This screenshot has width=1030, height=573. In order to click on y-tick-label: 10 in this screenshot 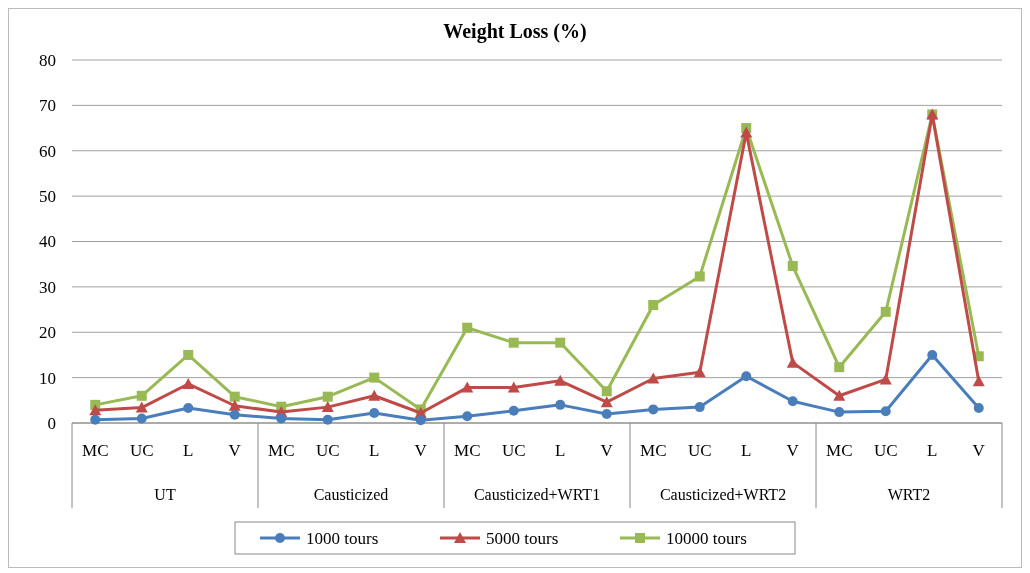, I will do `click(47, 378)`.